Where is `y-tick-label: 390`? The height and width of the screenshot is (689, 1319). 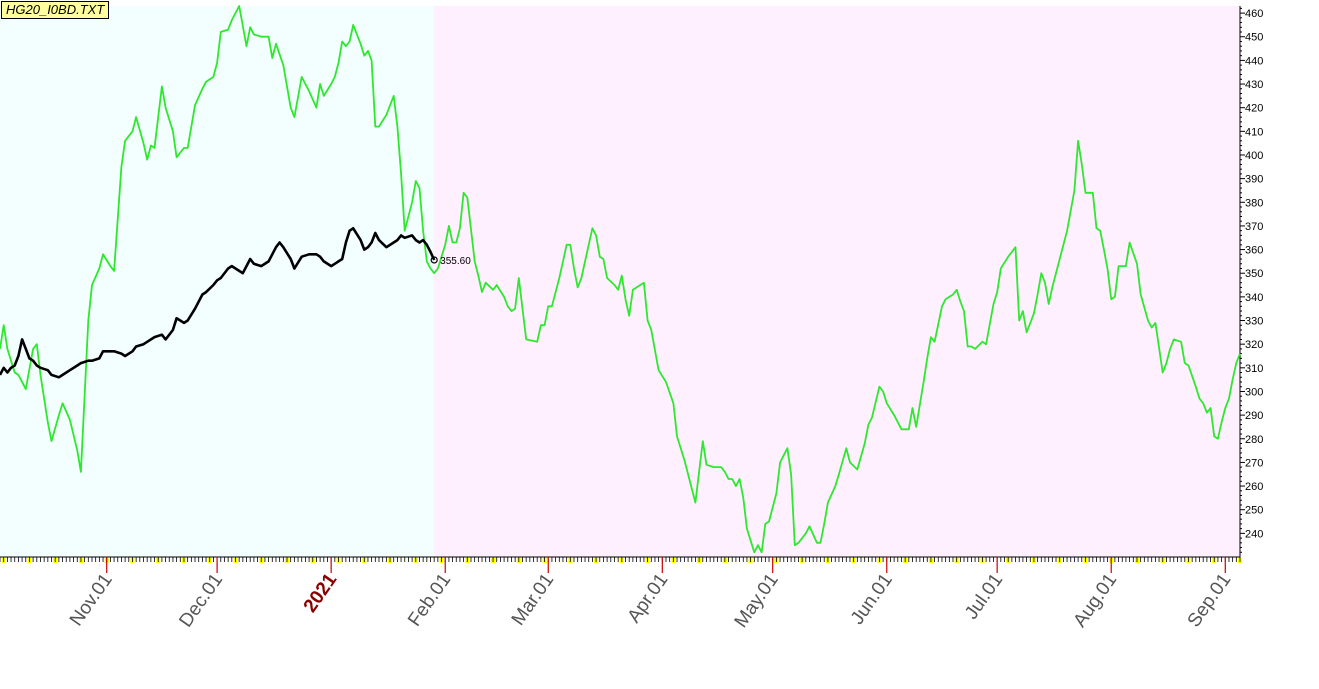 y-tick-label: 390 is located at coordinates (1254, 180).